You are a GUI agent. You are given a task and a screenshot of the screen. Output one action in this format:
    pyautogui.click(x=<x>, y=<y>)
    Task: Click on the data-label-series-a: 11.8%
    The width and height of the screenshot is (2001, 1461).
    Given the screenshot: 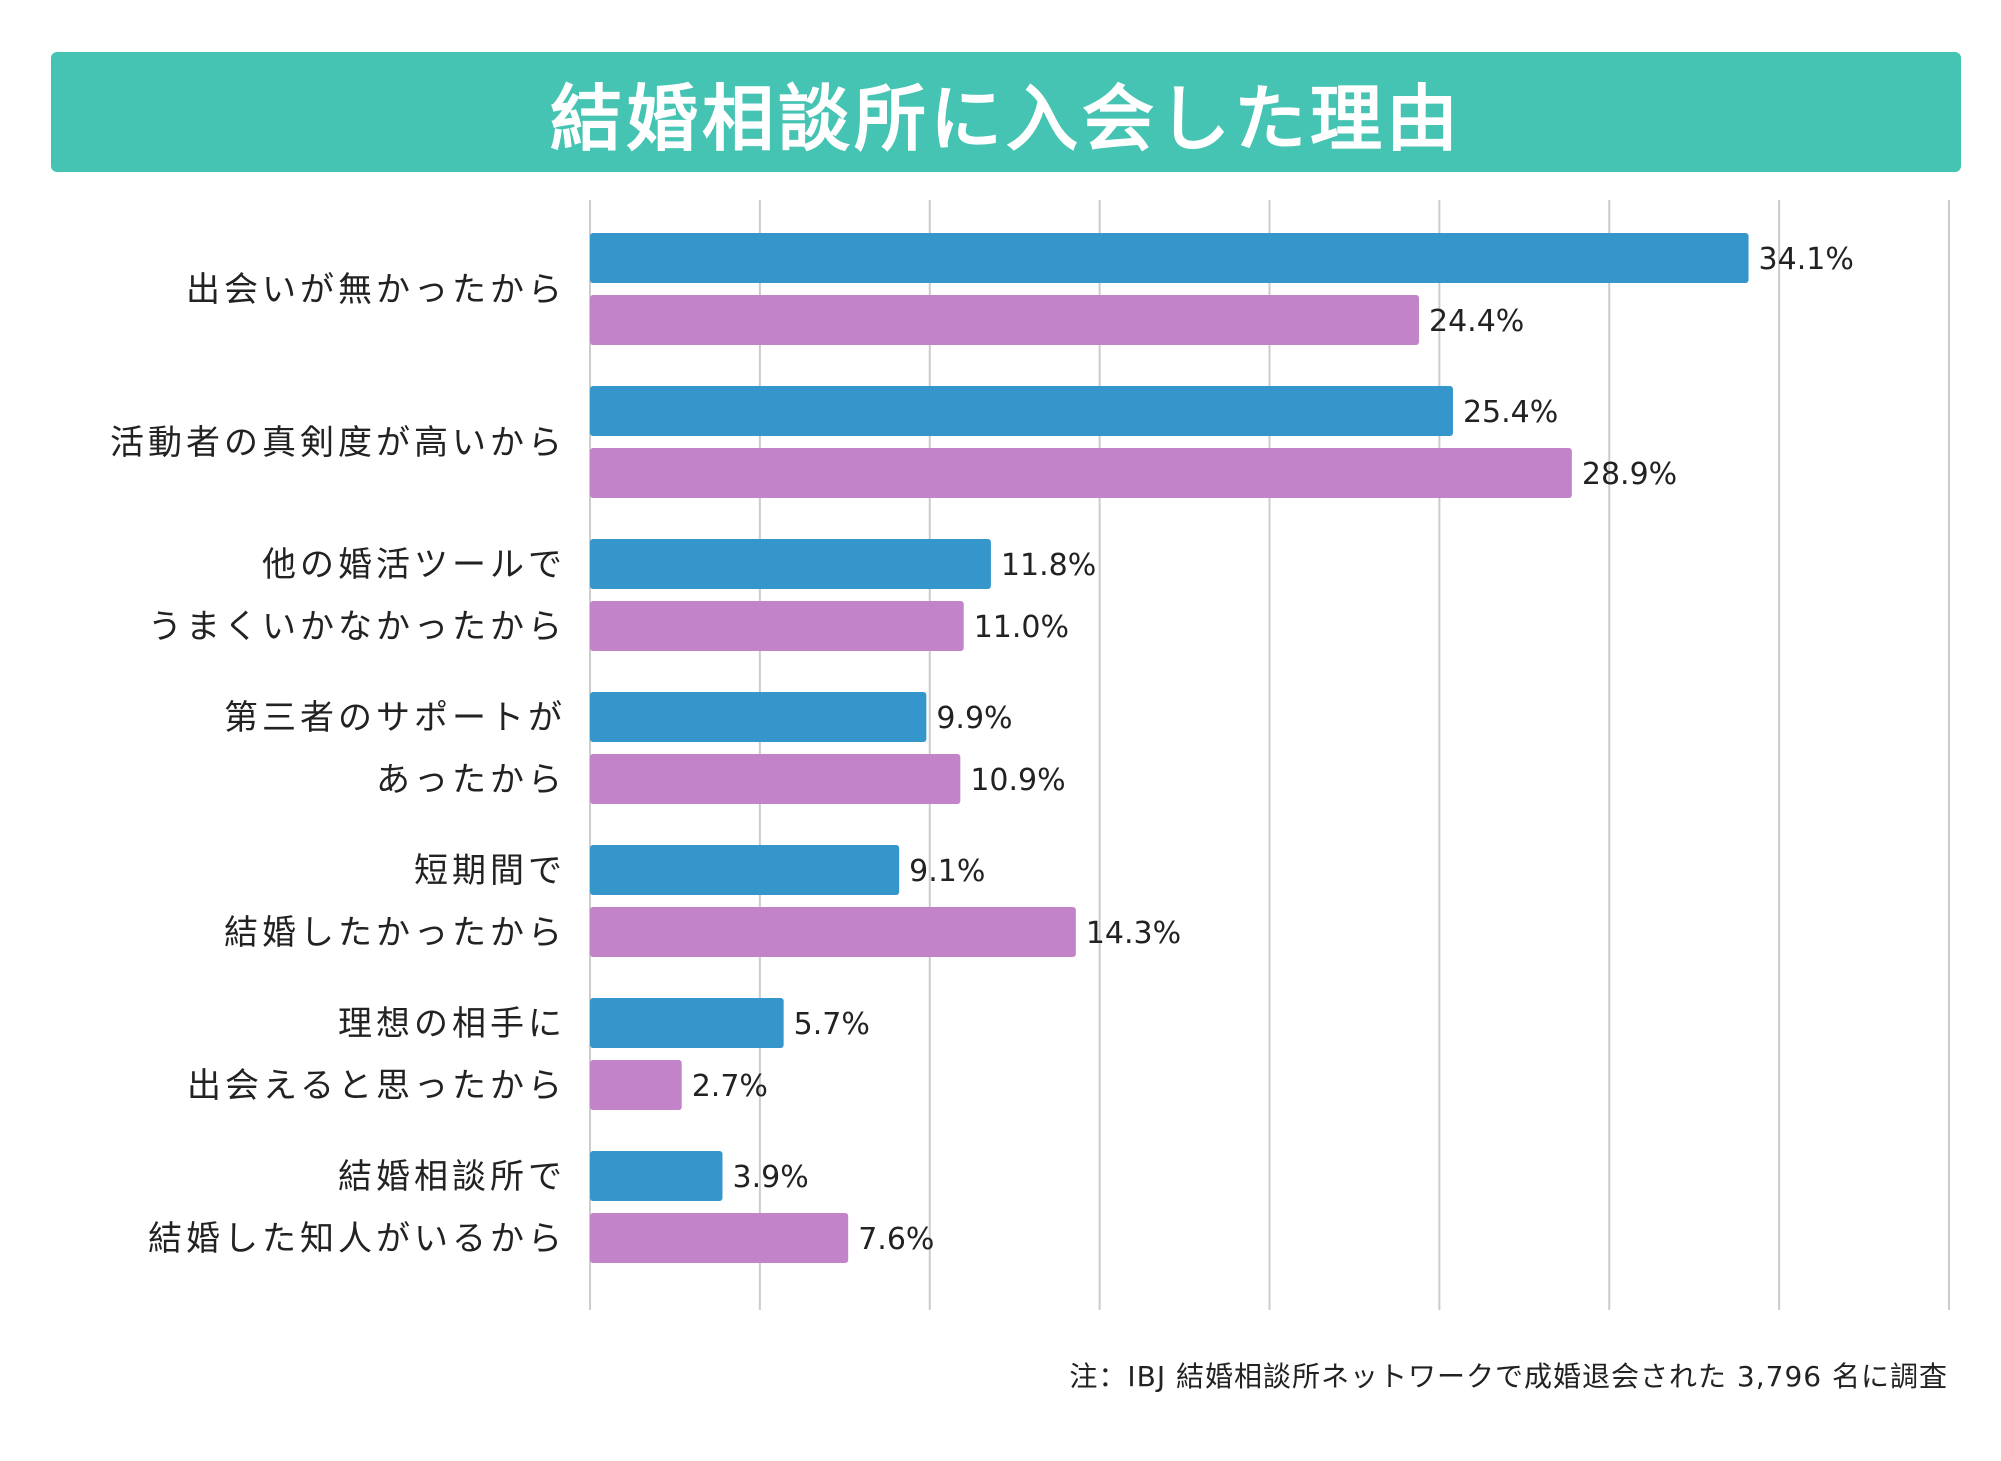 What is the action you would take?
    pyautogui.click(x=1048, y=565)
    